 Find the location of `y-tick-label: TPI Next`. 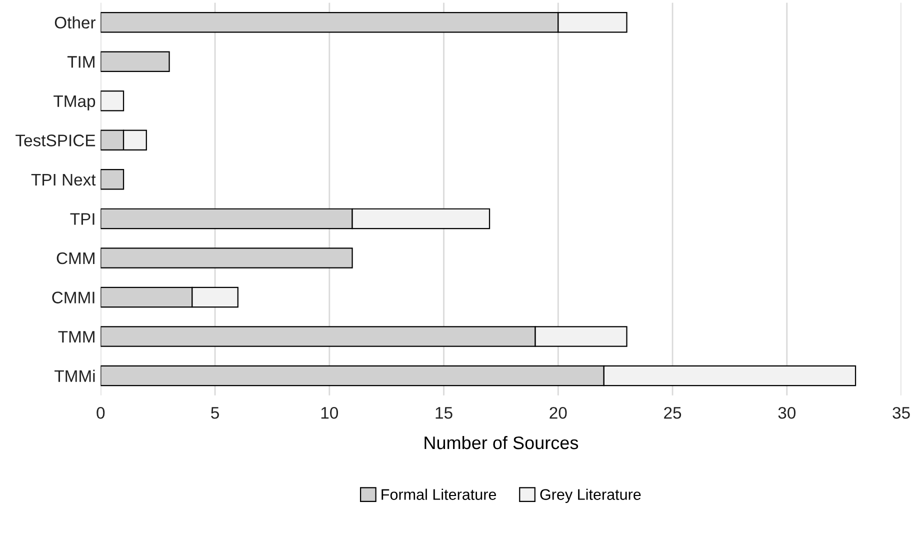

y-tick-label: TPI Next is located at coordinates (63, 180).